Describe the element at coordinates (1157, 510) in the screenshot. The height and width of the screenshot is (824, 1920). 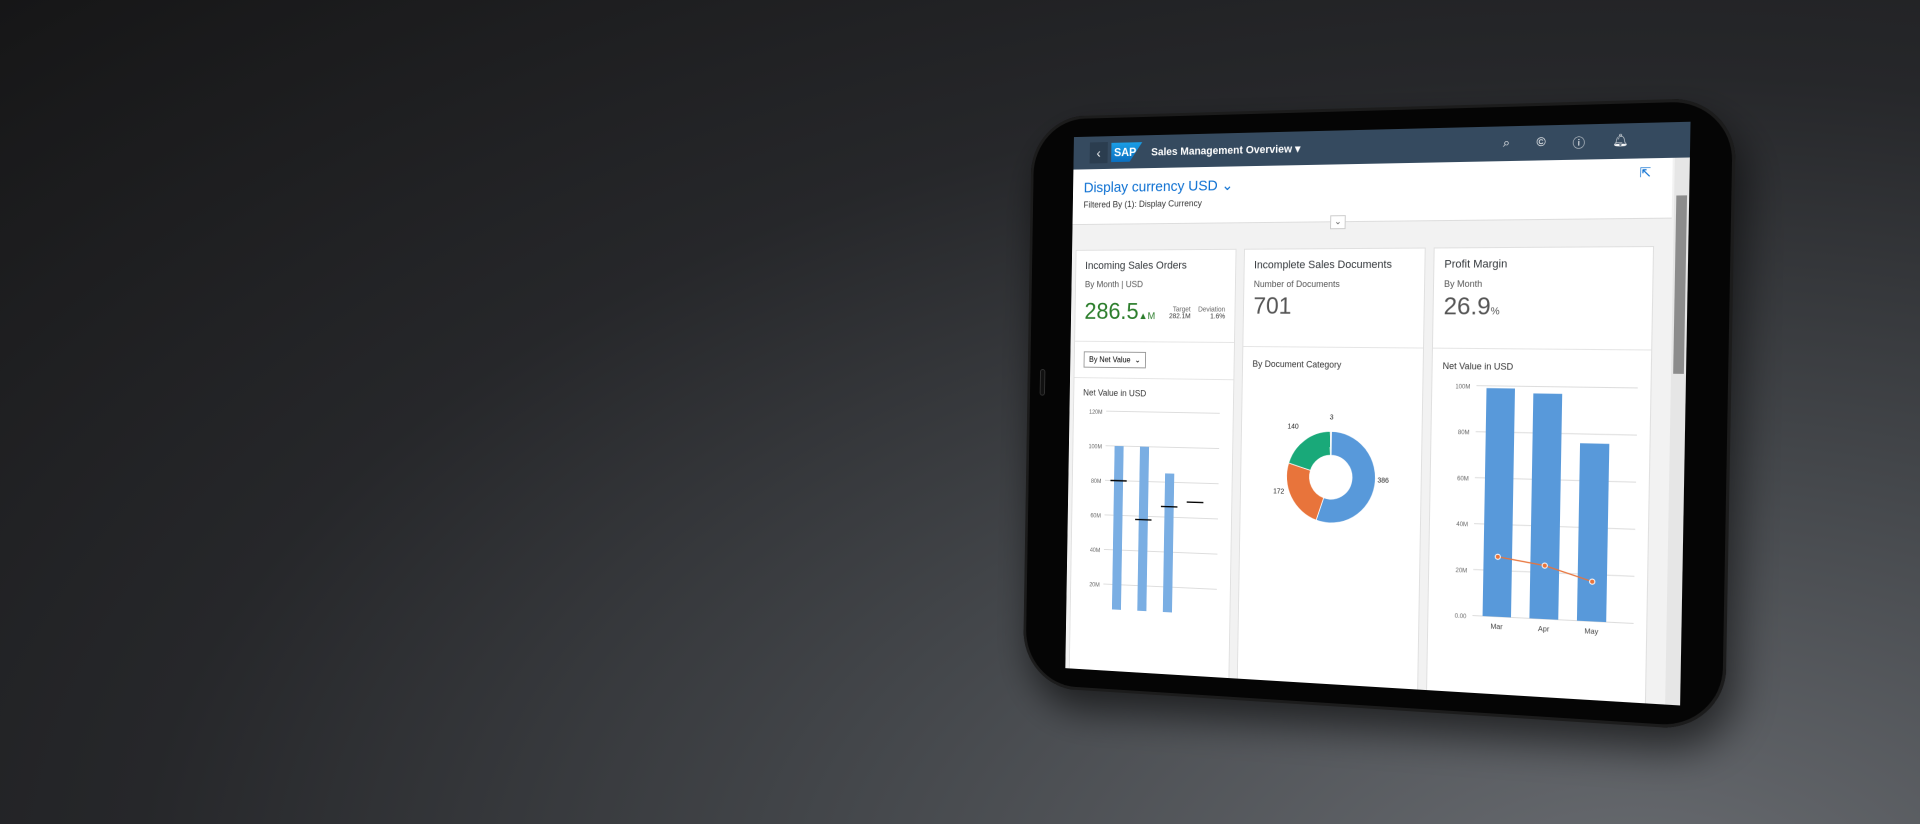
I see `bullet-chart: 20M 40M 60M 80M 100M 120M` at that location.